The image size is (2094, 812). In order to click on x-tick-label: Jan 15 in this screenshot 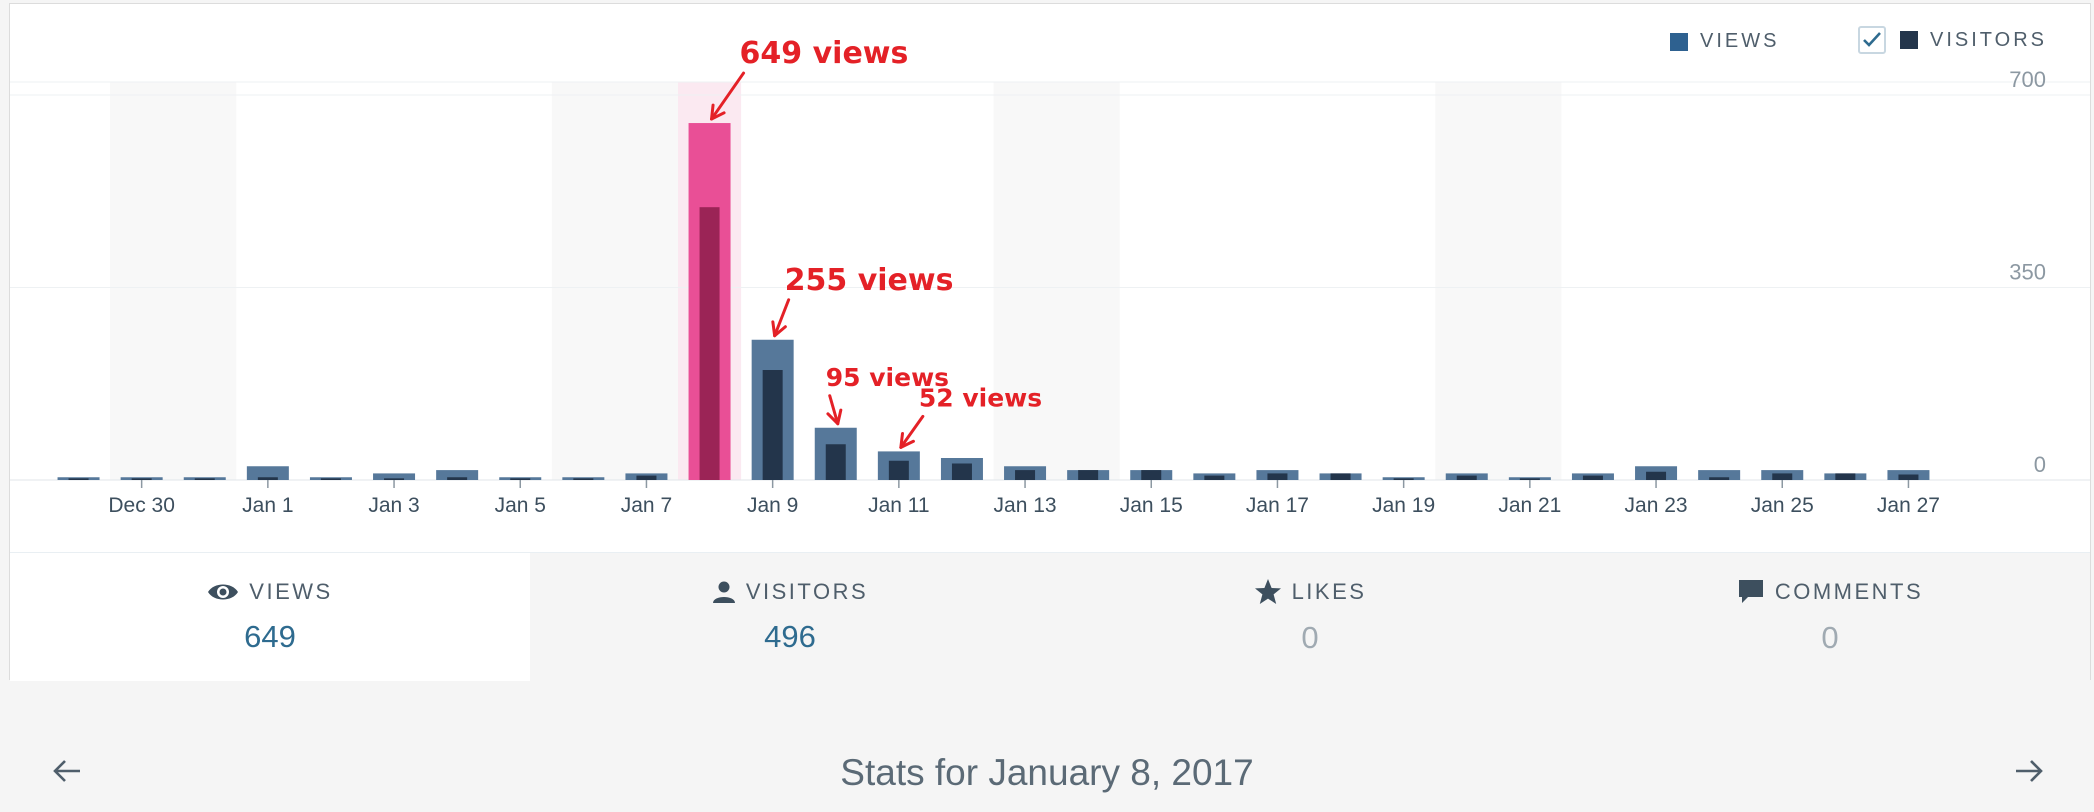, I will do `click(1151, 505)`.